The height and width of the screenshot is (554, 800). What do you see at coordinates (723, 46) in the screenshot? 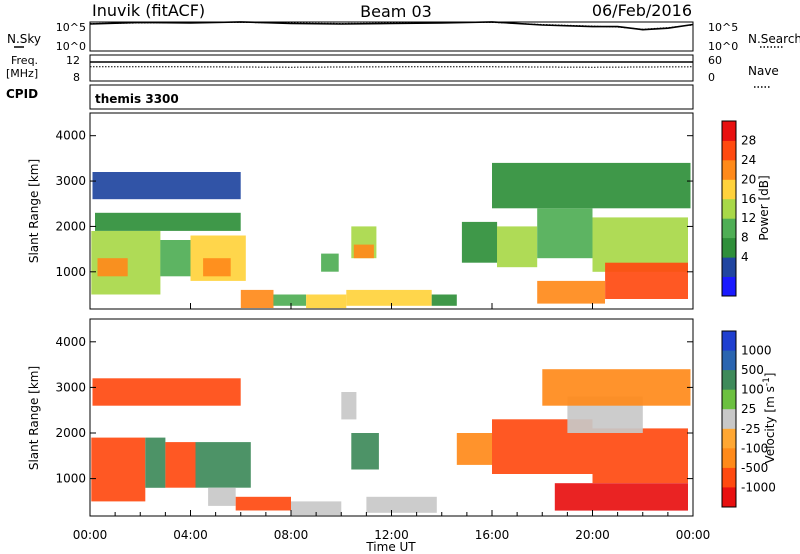
I see `noise-right-bottom: 10^0` at bounding box center [723, 46].